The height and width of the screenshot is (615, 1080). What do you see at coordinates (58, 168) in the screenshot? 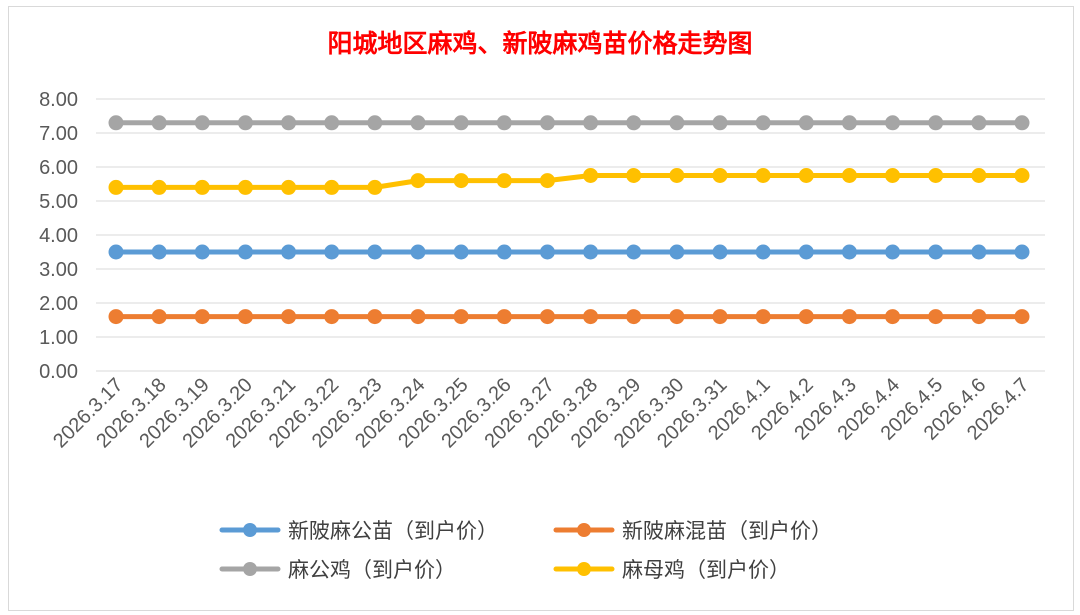
I see `y-tick-label: 6.00` at bounding box center [58, 168].